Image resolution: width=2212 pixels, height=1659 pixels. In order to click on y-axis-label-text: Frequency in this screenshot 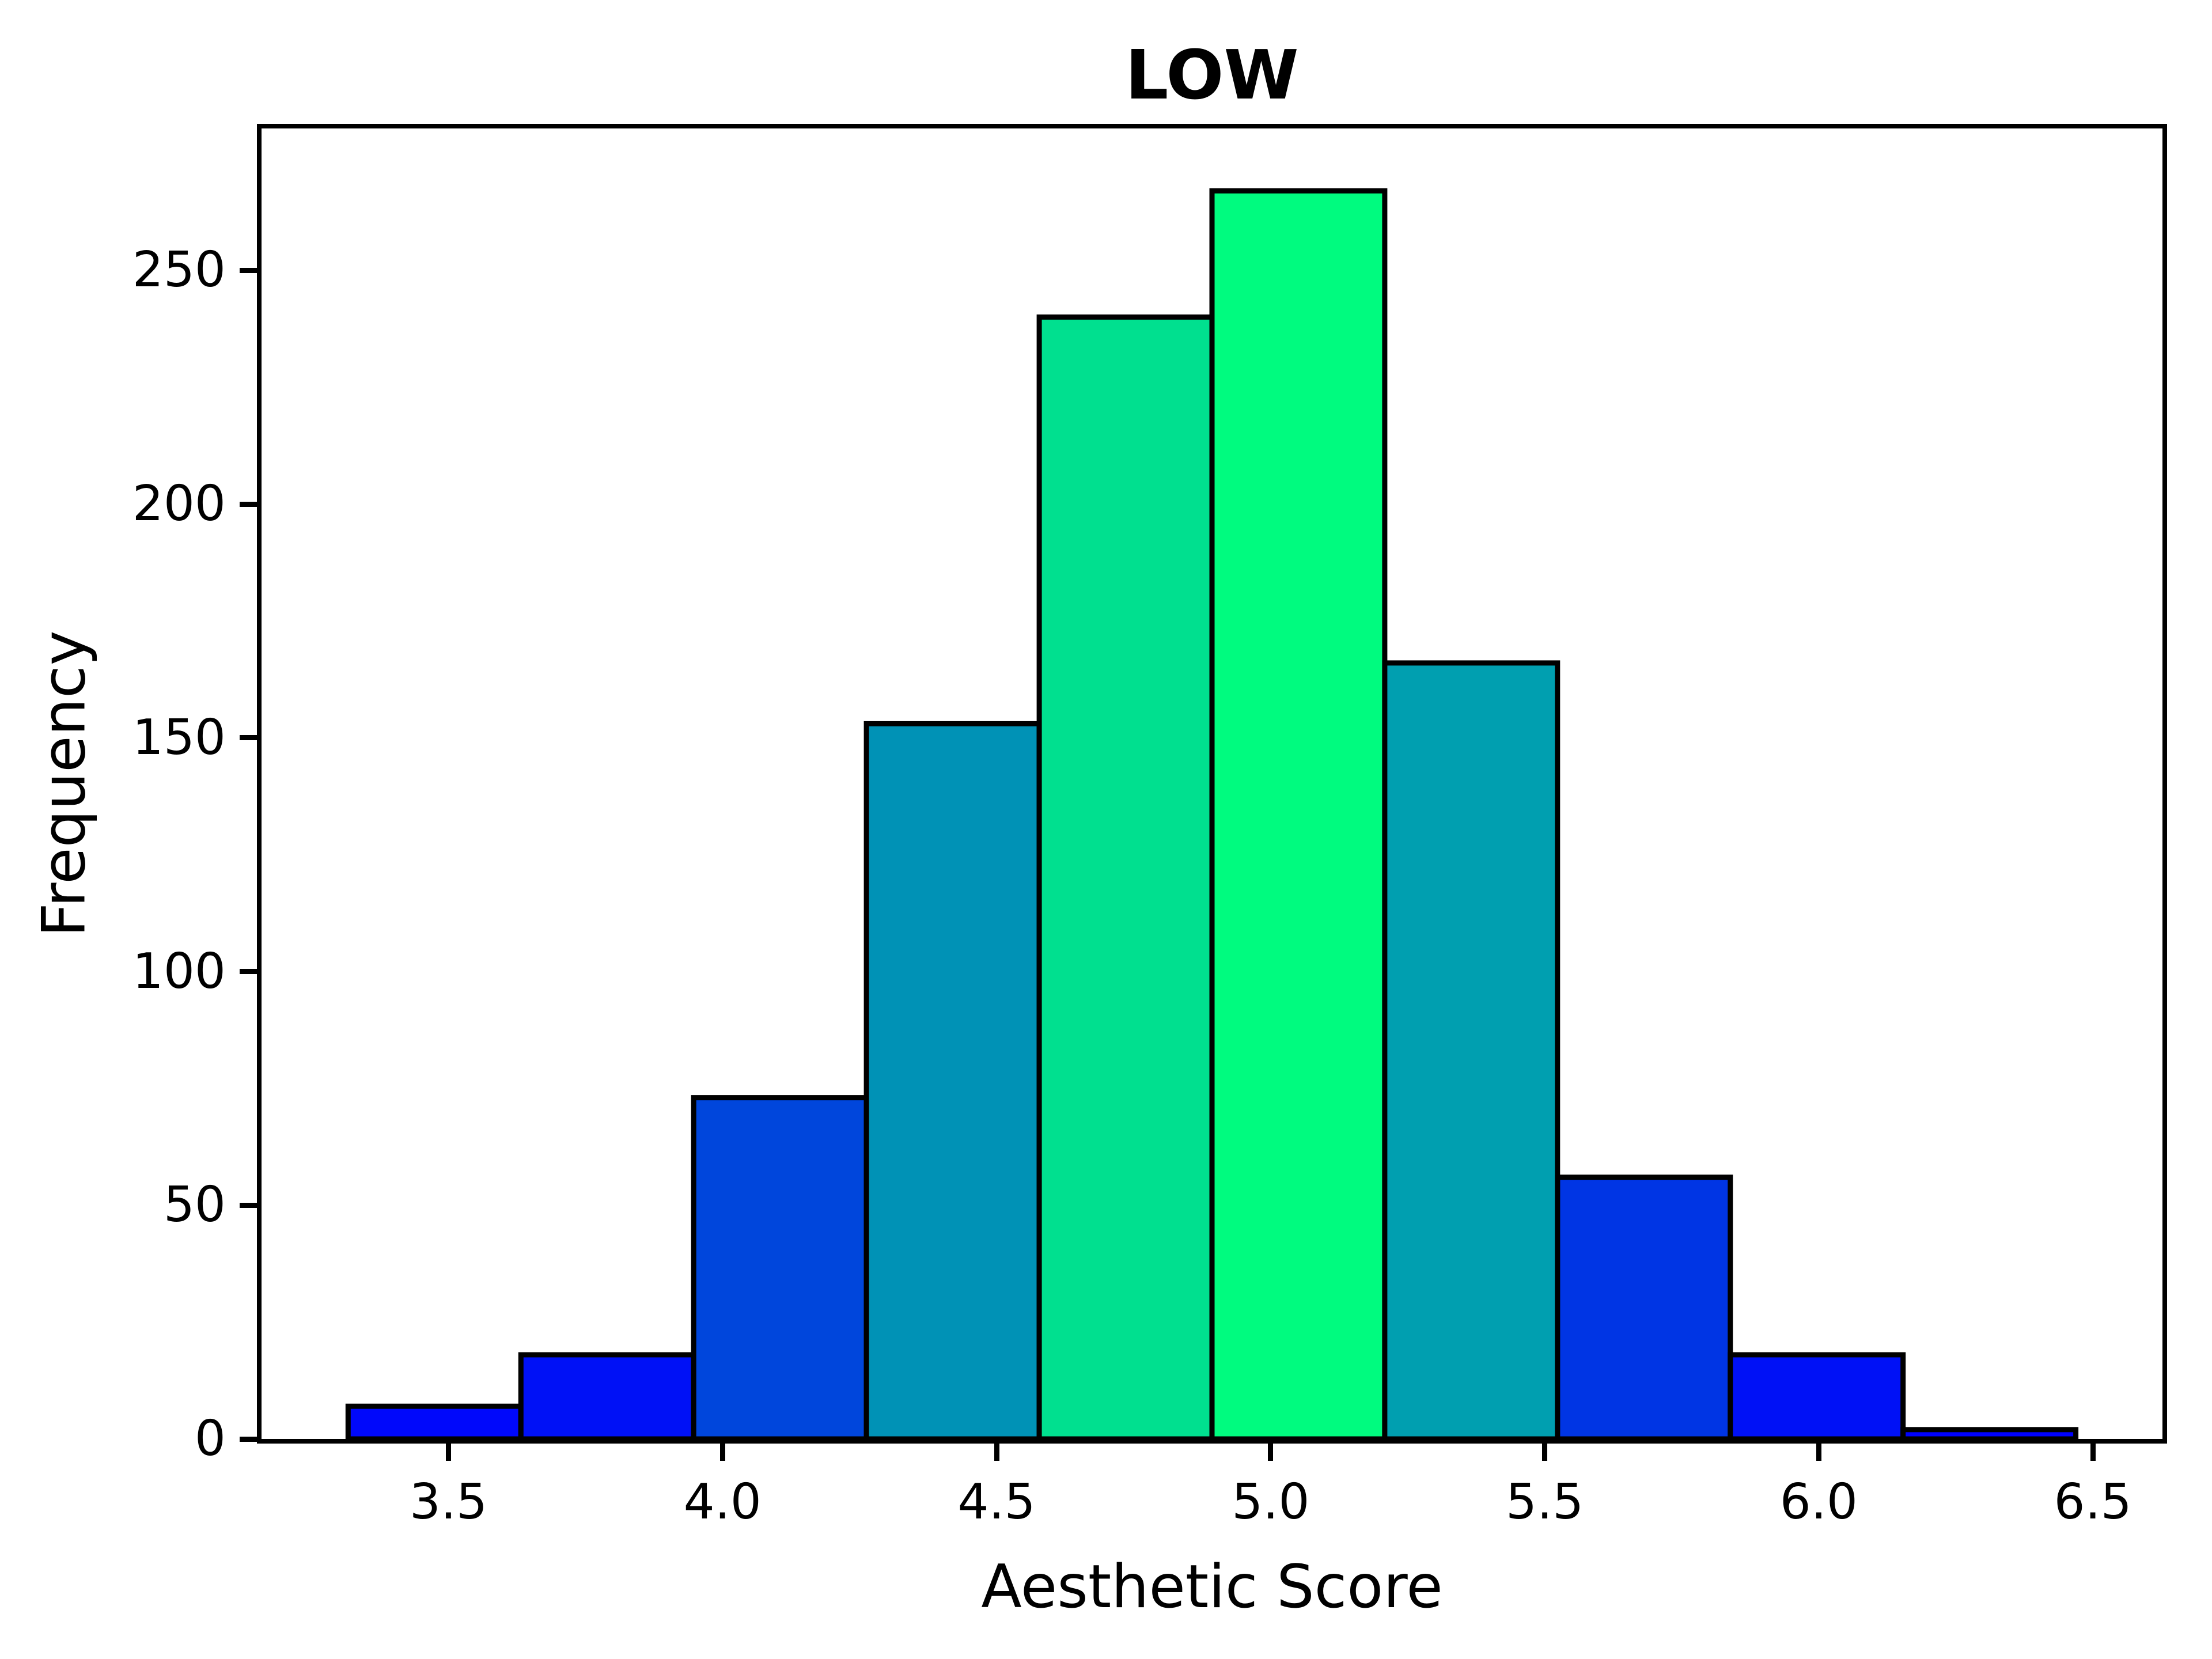, I will do `click(64, 783)`.